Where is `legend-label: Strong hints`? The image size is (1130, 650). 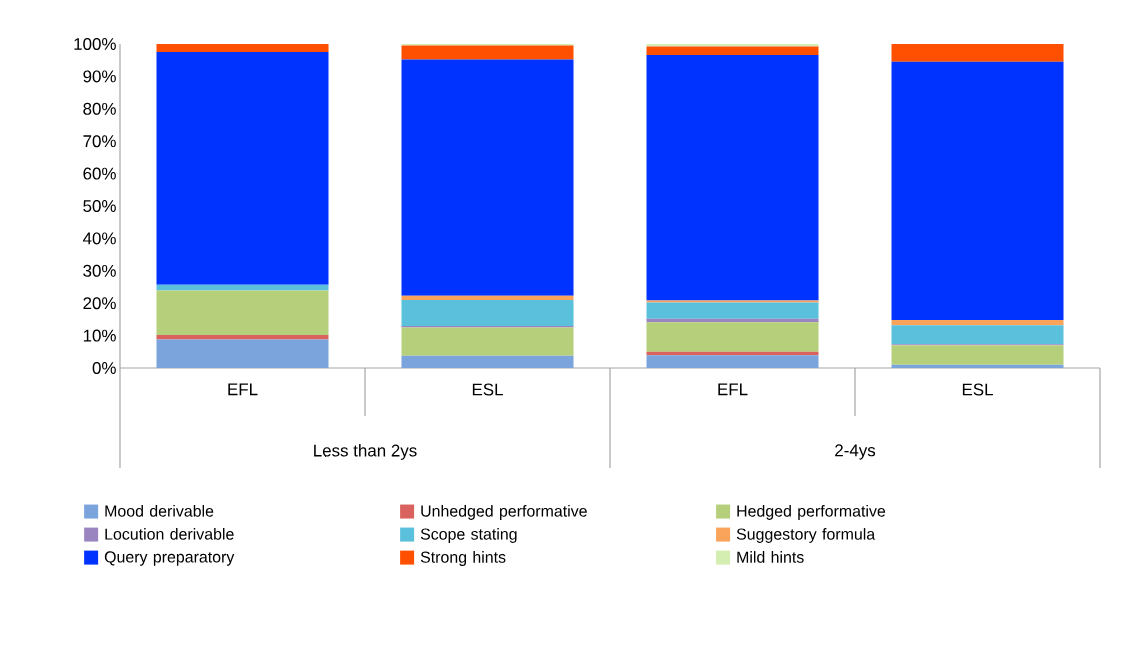
legend-label: Strong hints is located at coordinates (463, 558).